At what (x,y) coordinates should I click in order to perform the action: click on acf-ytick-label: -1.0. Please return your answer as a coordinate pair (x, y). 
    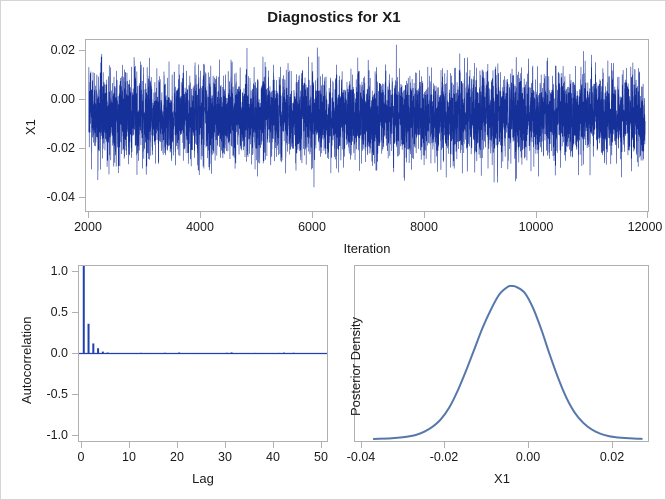
    Looking at the image, I should click on (57, 435).